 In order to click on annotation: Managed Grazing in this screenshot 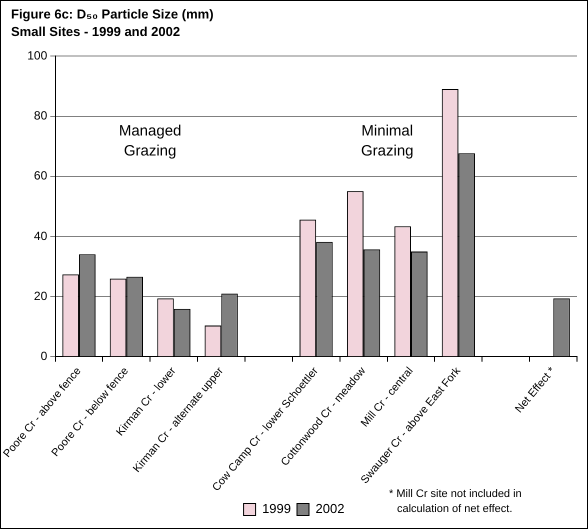, I will do `click(150, 141)`.